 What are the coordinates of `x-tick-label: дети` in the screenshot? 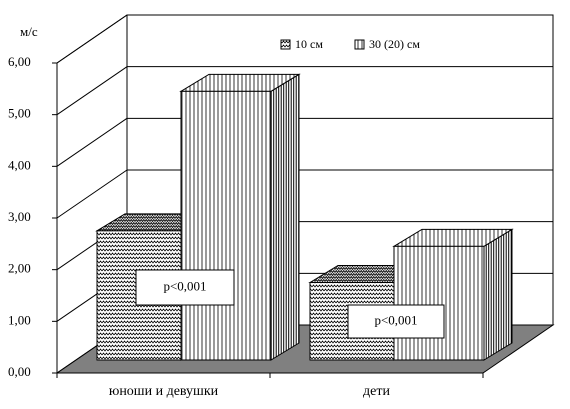 It's located at (376, 391).